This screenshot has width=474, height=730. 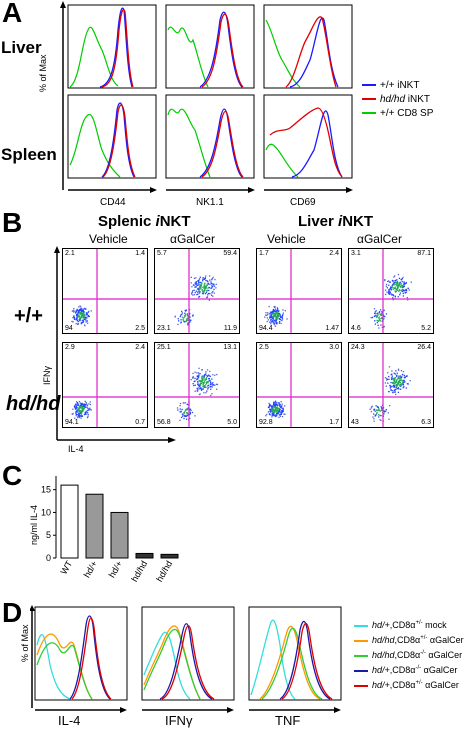 What do you see at coordinates (295, 653) in the screenshot?
I see `hist-tnf` at bounding box center [295, 653].